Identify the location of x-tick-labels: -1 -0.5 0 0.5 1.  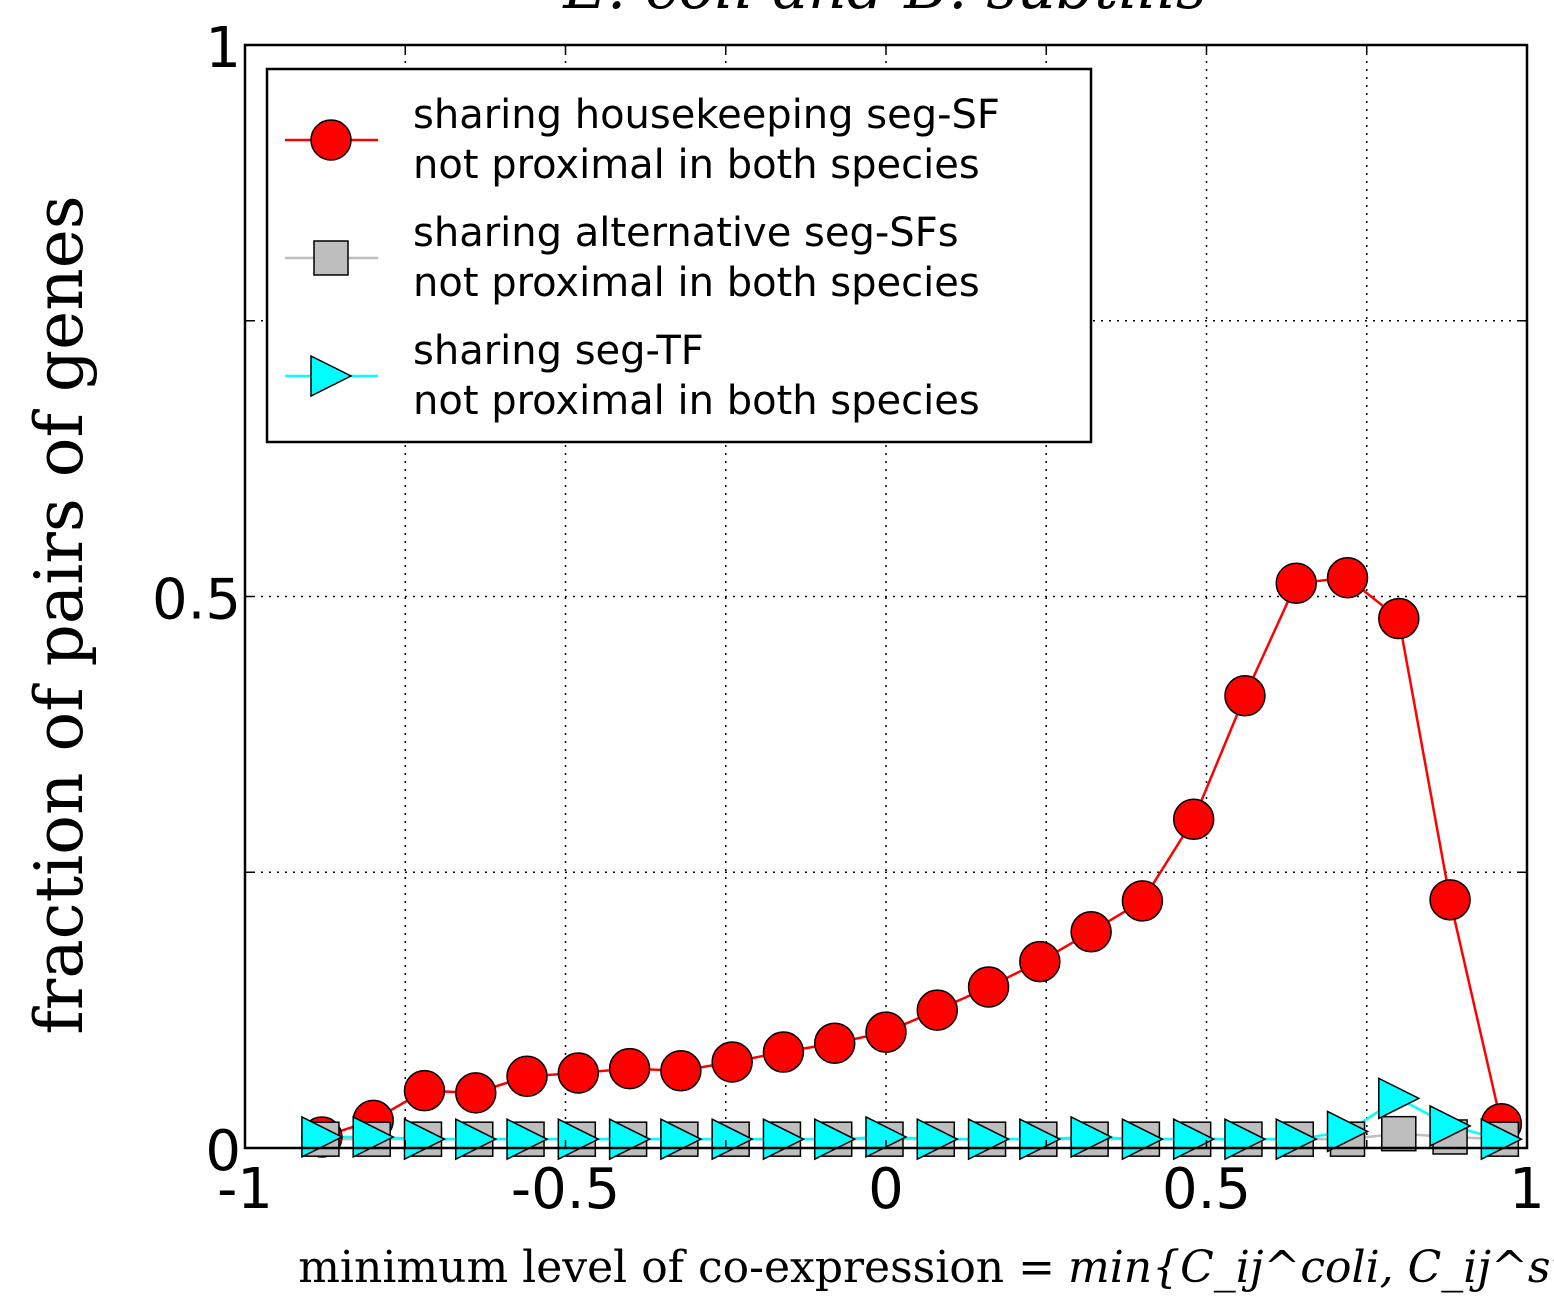
(881, 1189).